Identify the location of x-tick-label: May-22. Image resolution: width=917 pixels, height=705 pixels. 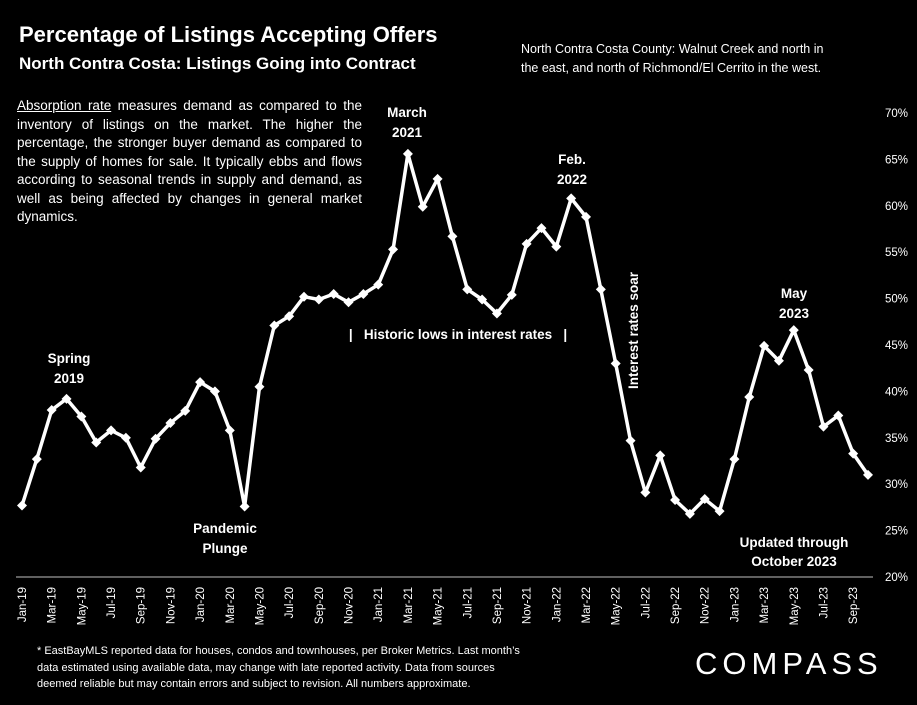
(617, 606).